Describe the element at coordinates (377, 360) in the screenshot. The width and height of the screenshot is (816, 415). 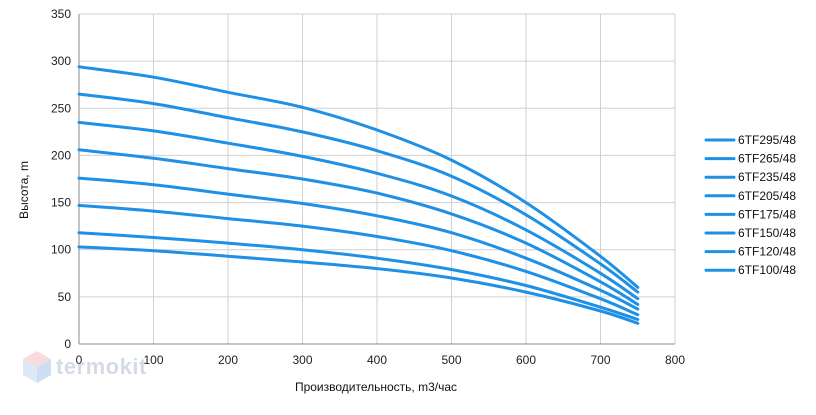
I see `x-tick-label: 400` at that location.